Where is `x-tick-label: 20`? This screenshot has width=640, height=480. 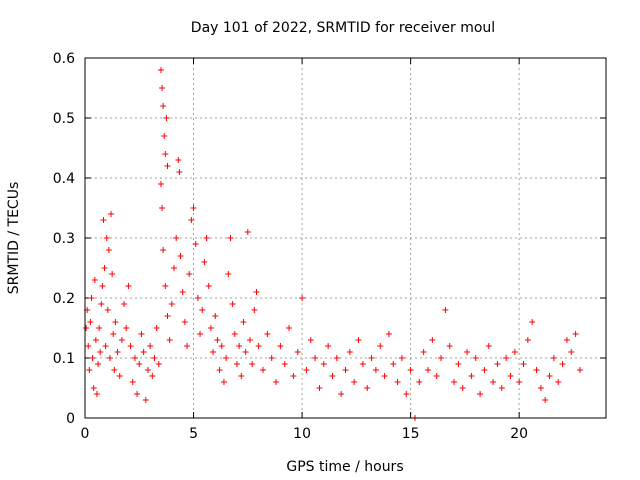
x-tick-label: 20 is located at coordinates (519, 434).